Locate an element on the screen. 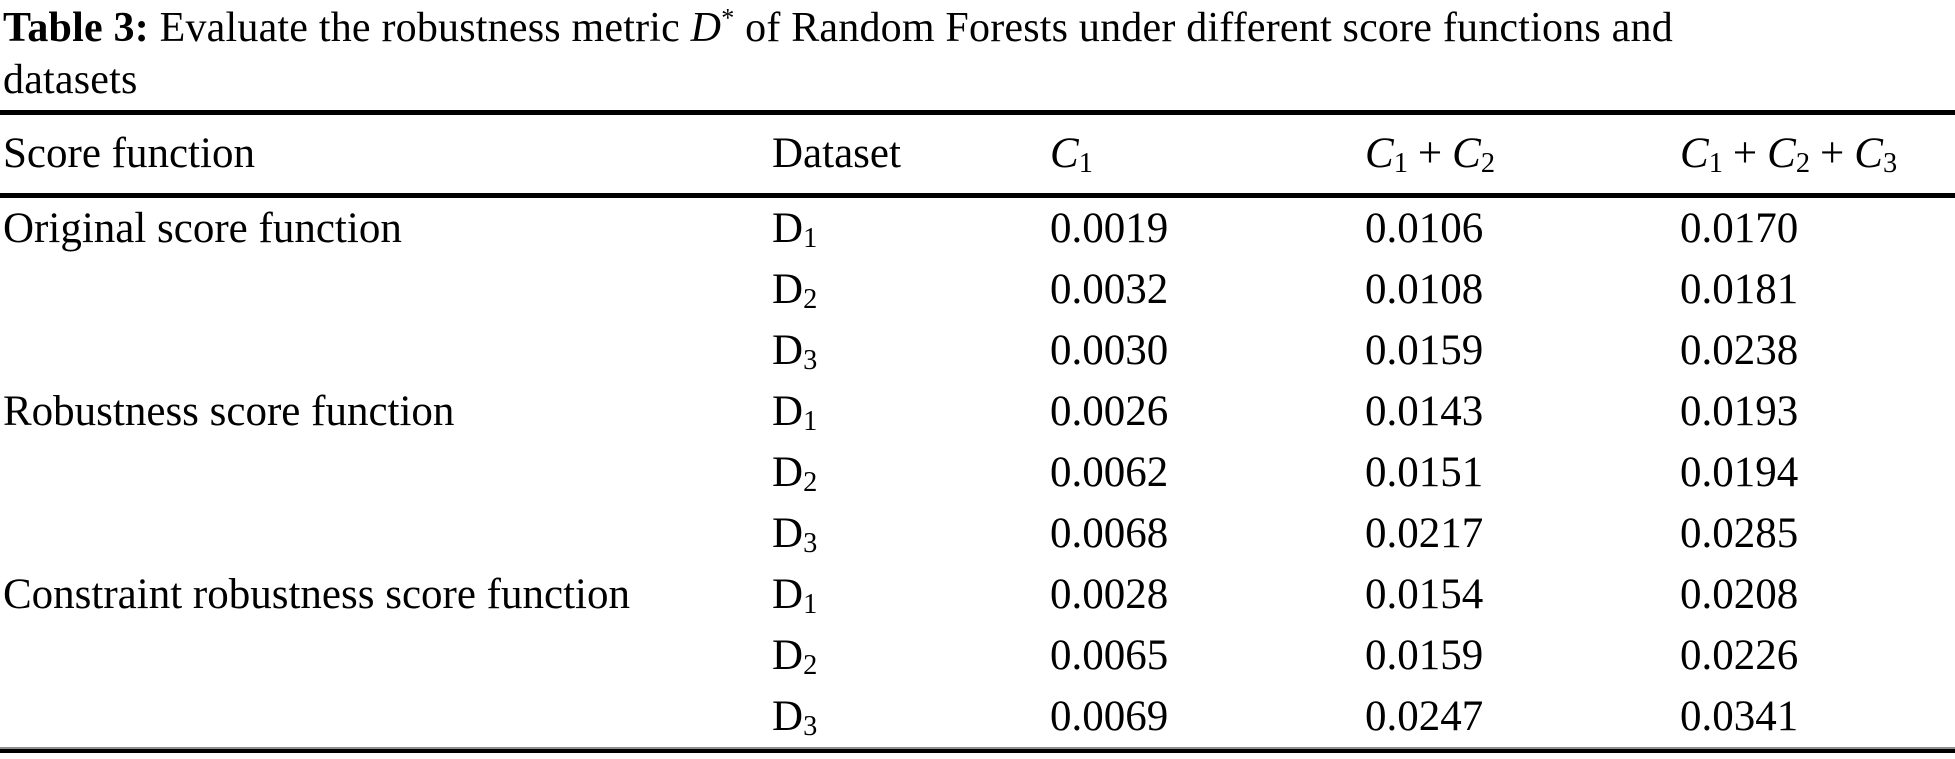 The image size is (1955, 759). cell-value: 0.0226 is located at coordinates (1739, 655).